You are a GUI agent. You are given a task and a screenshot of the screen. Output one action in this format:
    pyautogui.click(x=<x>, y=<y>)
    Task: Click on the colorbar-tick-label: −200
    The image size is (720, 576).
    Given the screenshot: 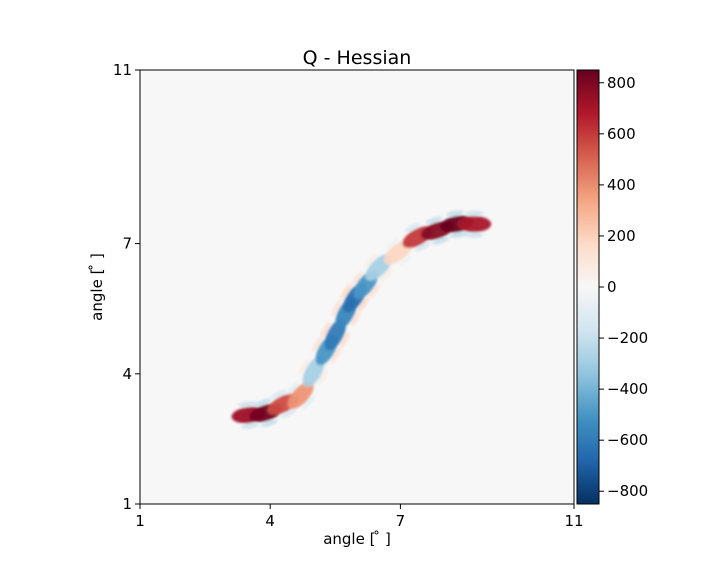 What is the action you would take?
    pyautogui.click(x=627, y=338)
    